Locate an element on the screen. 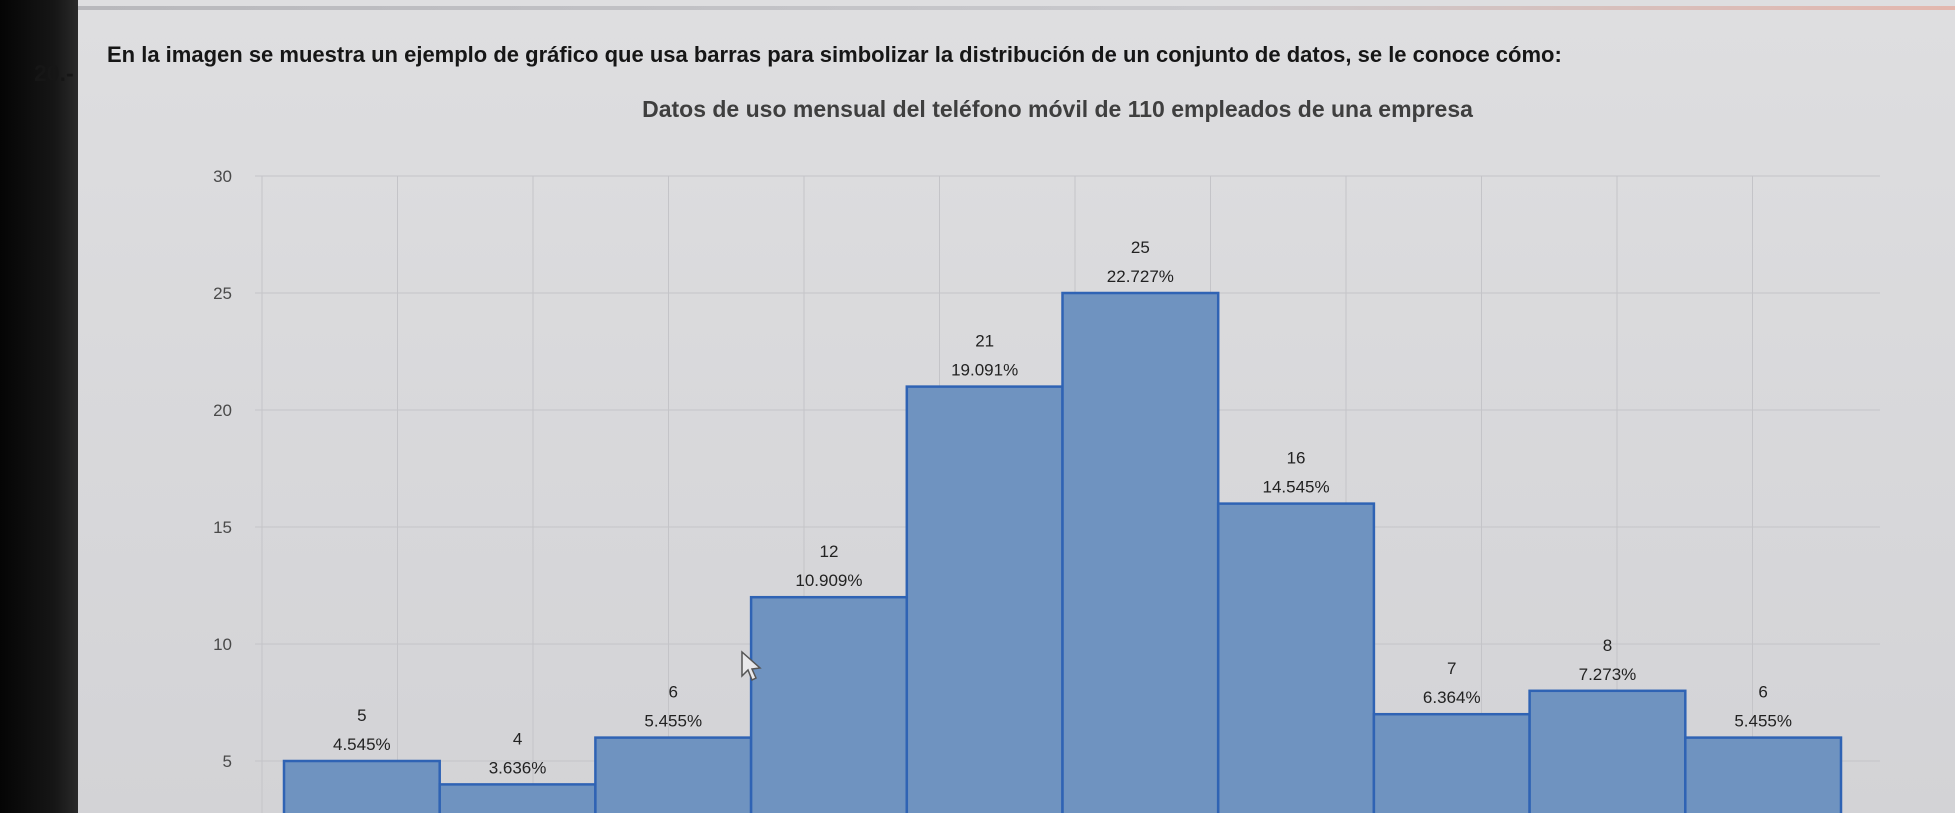 This screenshot has width=1955, height=813. bar-count-label: 7 is located at coordinates (1451, 668).